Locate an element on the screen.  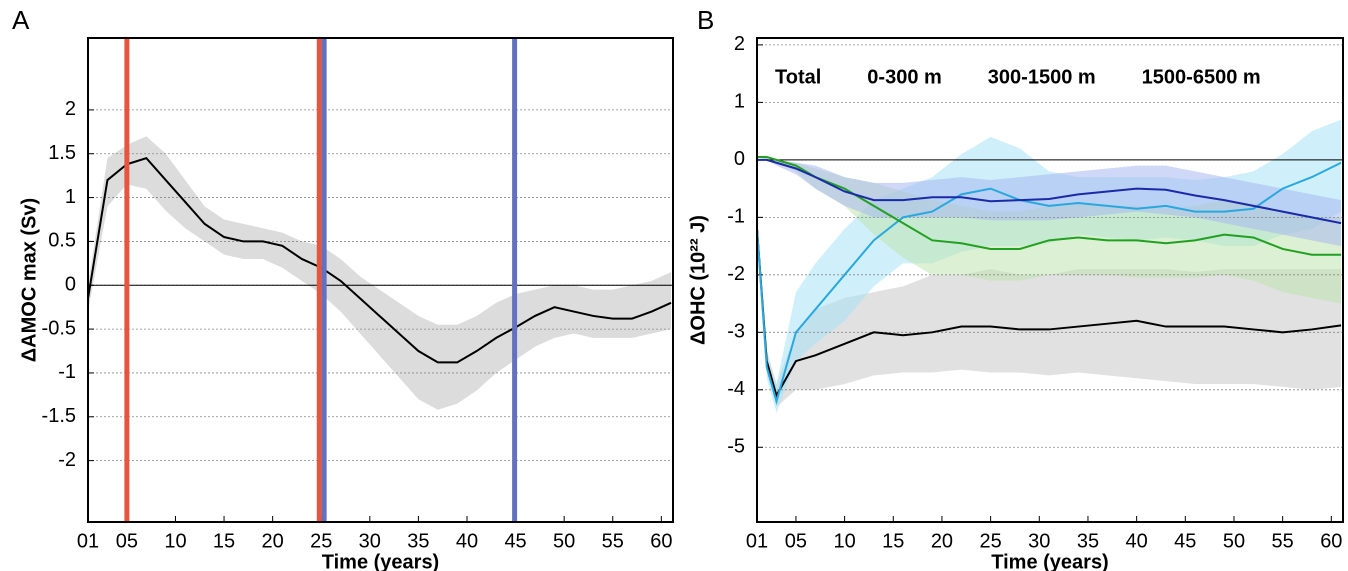
y-tick-label: -1.5 is located at coordinates (59, 416).